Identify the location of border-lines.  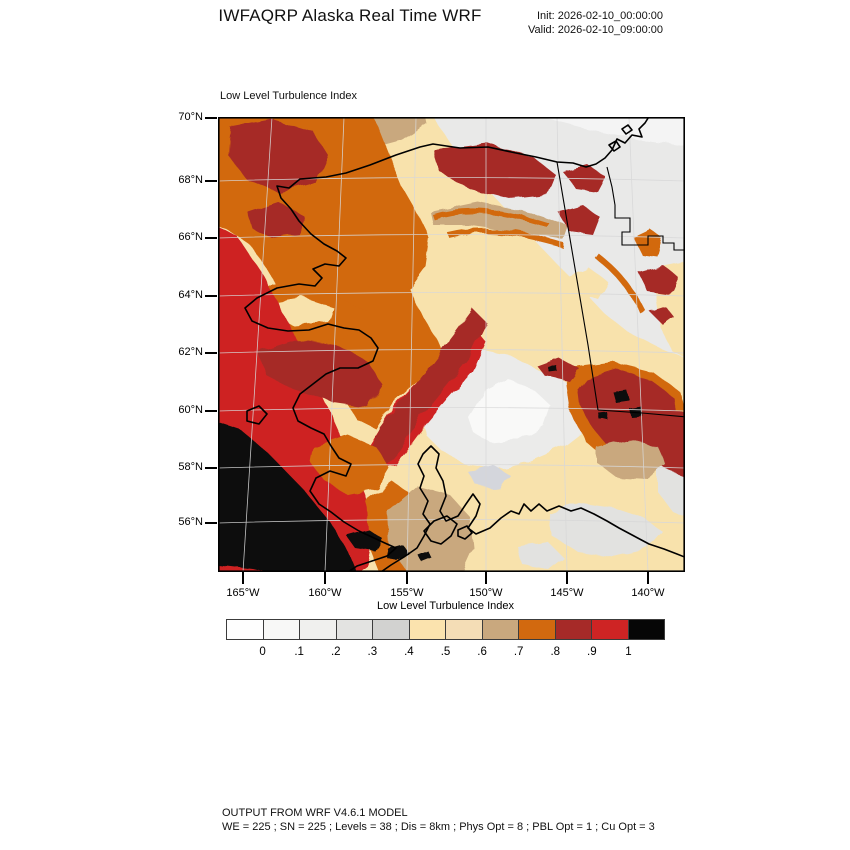
(620, 289).